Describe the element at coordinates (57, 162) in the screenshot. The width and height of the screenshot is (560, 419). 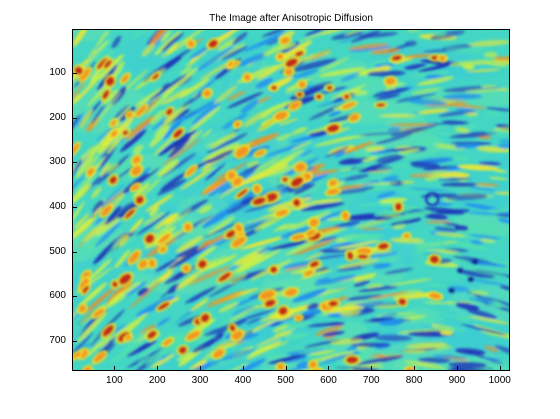
I see `y-tick-label: 300` at that location.